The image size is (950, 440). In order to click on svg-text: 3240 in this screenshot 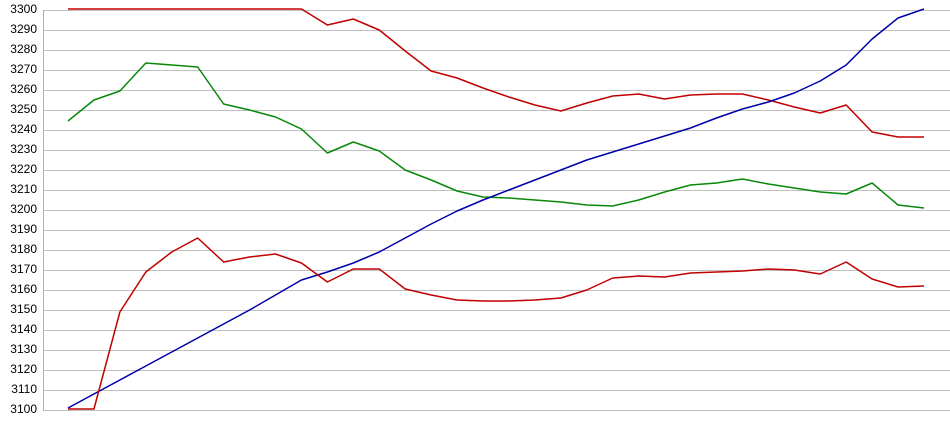, I will do `click(23, 129)`.